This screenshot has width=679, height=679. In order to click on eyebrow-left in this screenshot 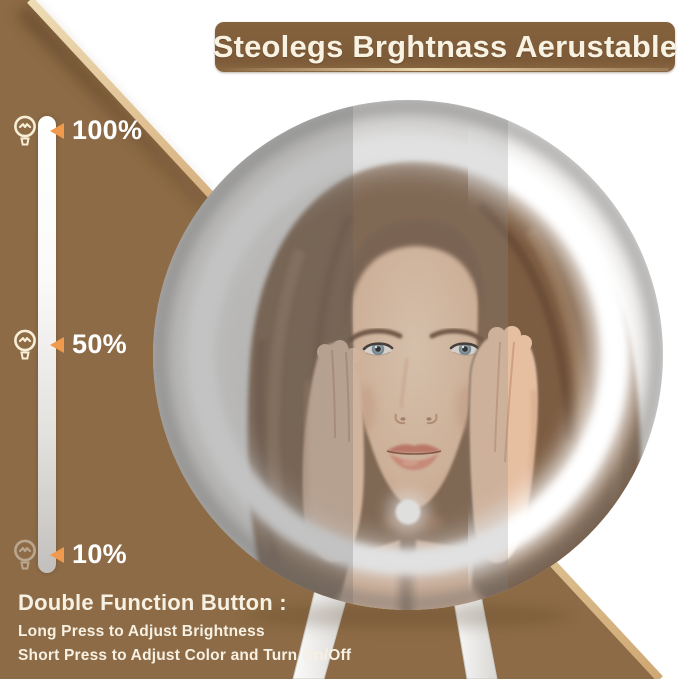, I will do `click(375, 335)`.